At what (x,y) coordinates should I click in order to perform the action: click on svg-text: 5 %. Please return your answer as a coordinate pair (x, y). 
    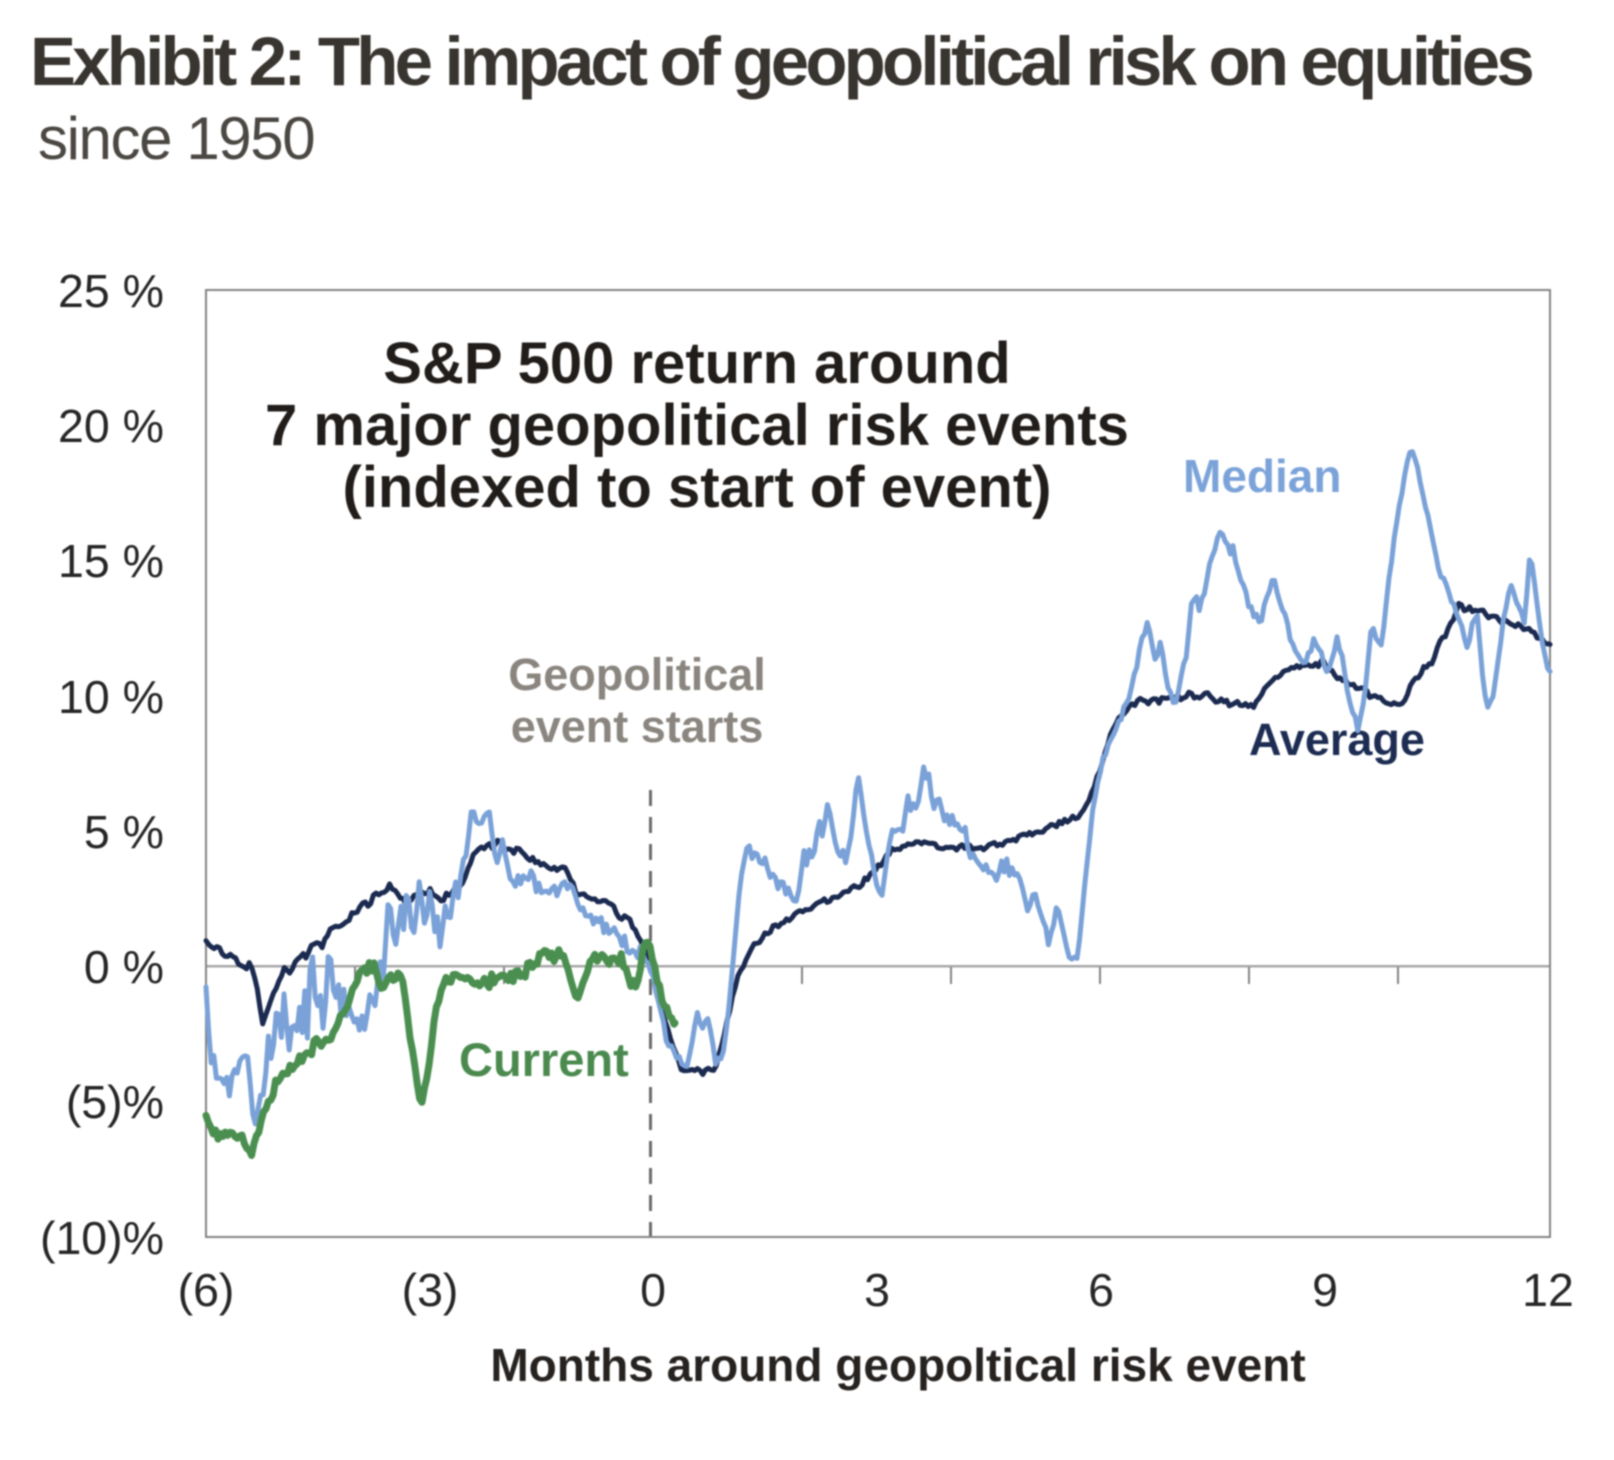
    Looking at the image, I should click on (124, 832).